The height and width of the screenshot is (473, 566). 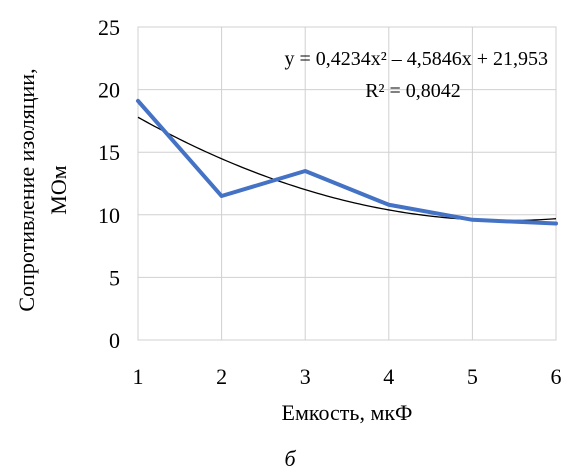 What do you see at coordinates (109, 90) in the screenshot?
I see `y-tick-label: 20` at bounding box center [109, 90].